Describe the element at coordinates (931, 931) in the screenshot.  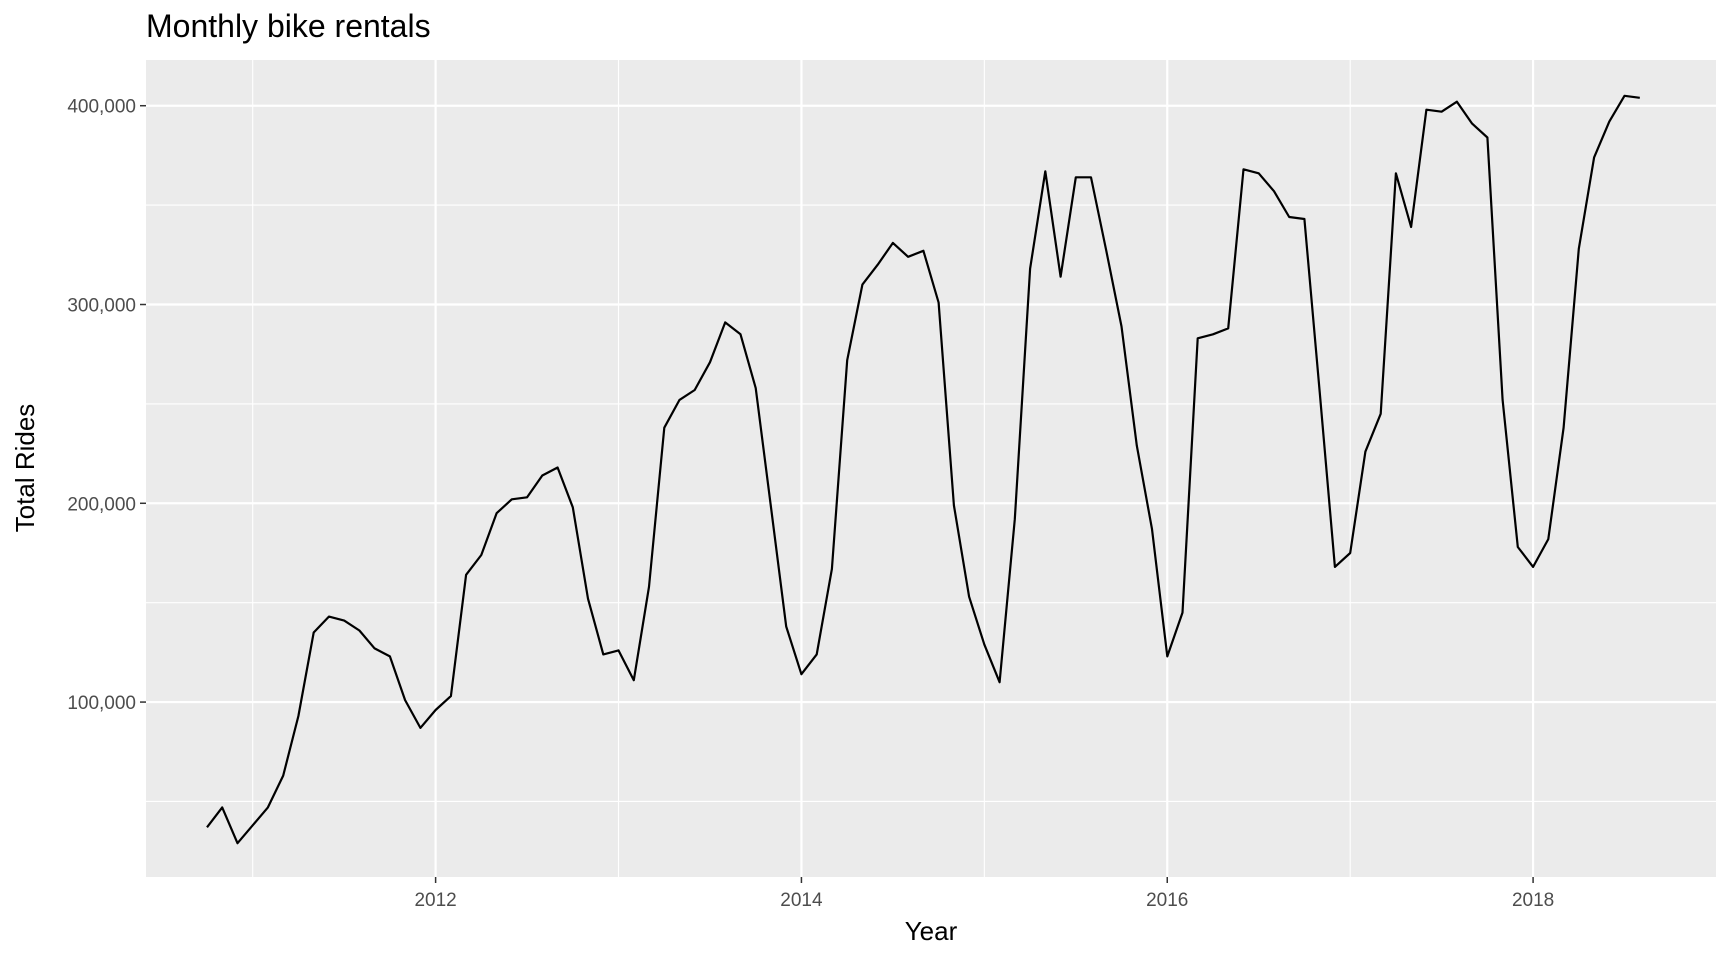
I see `x-axis-title: Year` at that location.